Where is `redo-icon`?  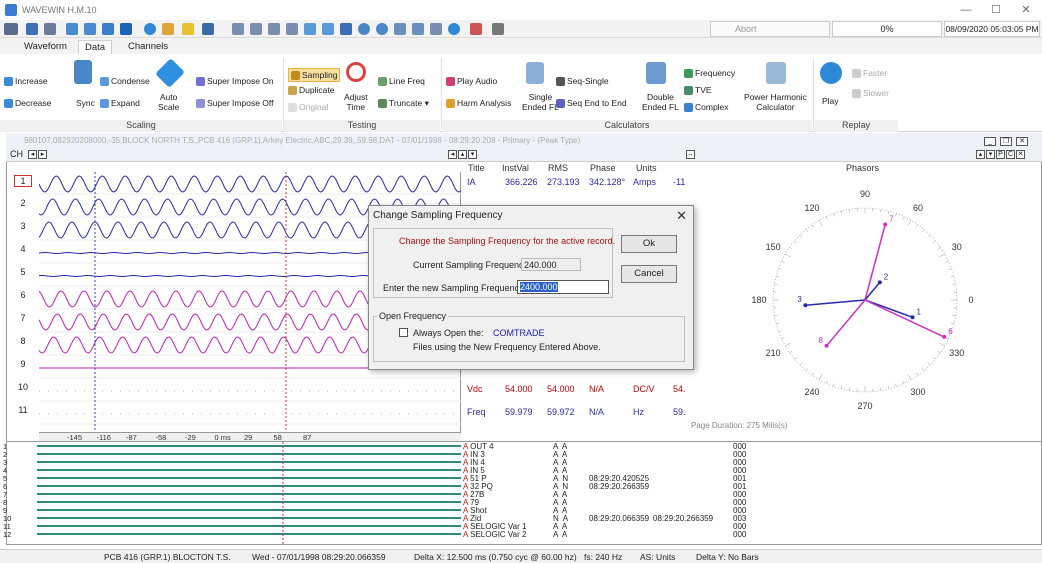
redo-icon is located at coordinates (418, 29).